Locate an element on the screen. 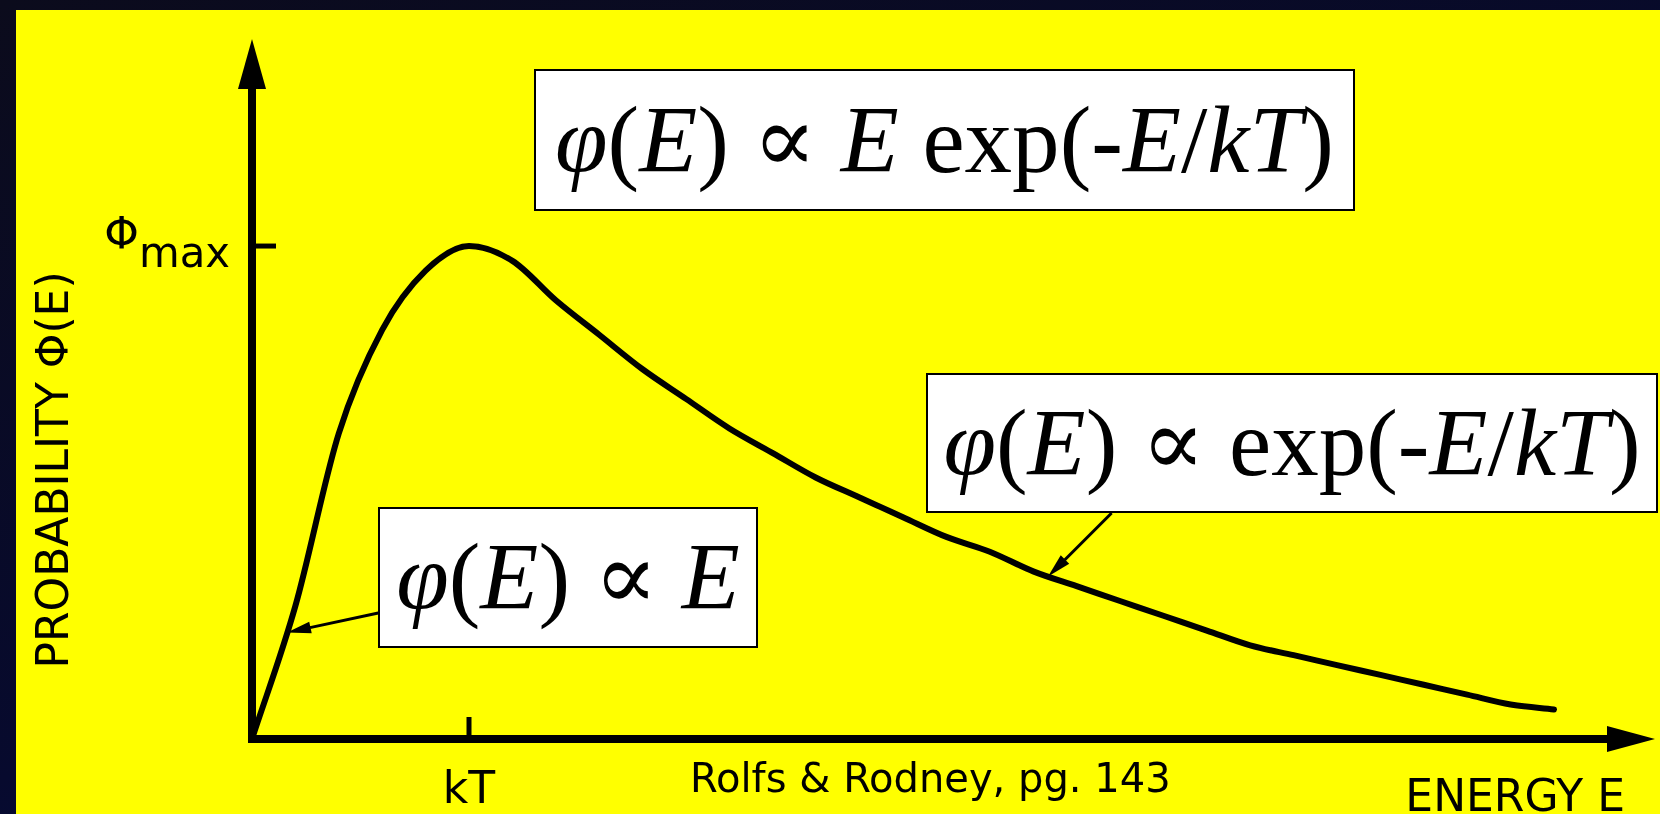  text: Rolfs & Rodney, pg. 143 is located at coordinates (930, 778).